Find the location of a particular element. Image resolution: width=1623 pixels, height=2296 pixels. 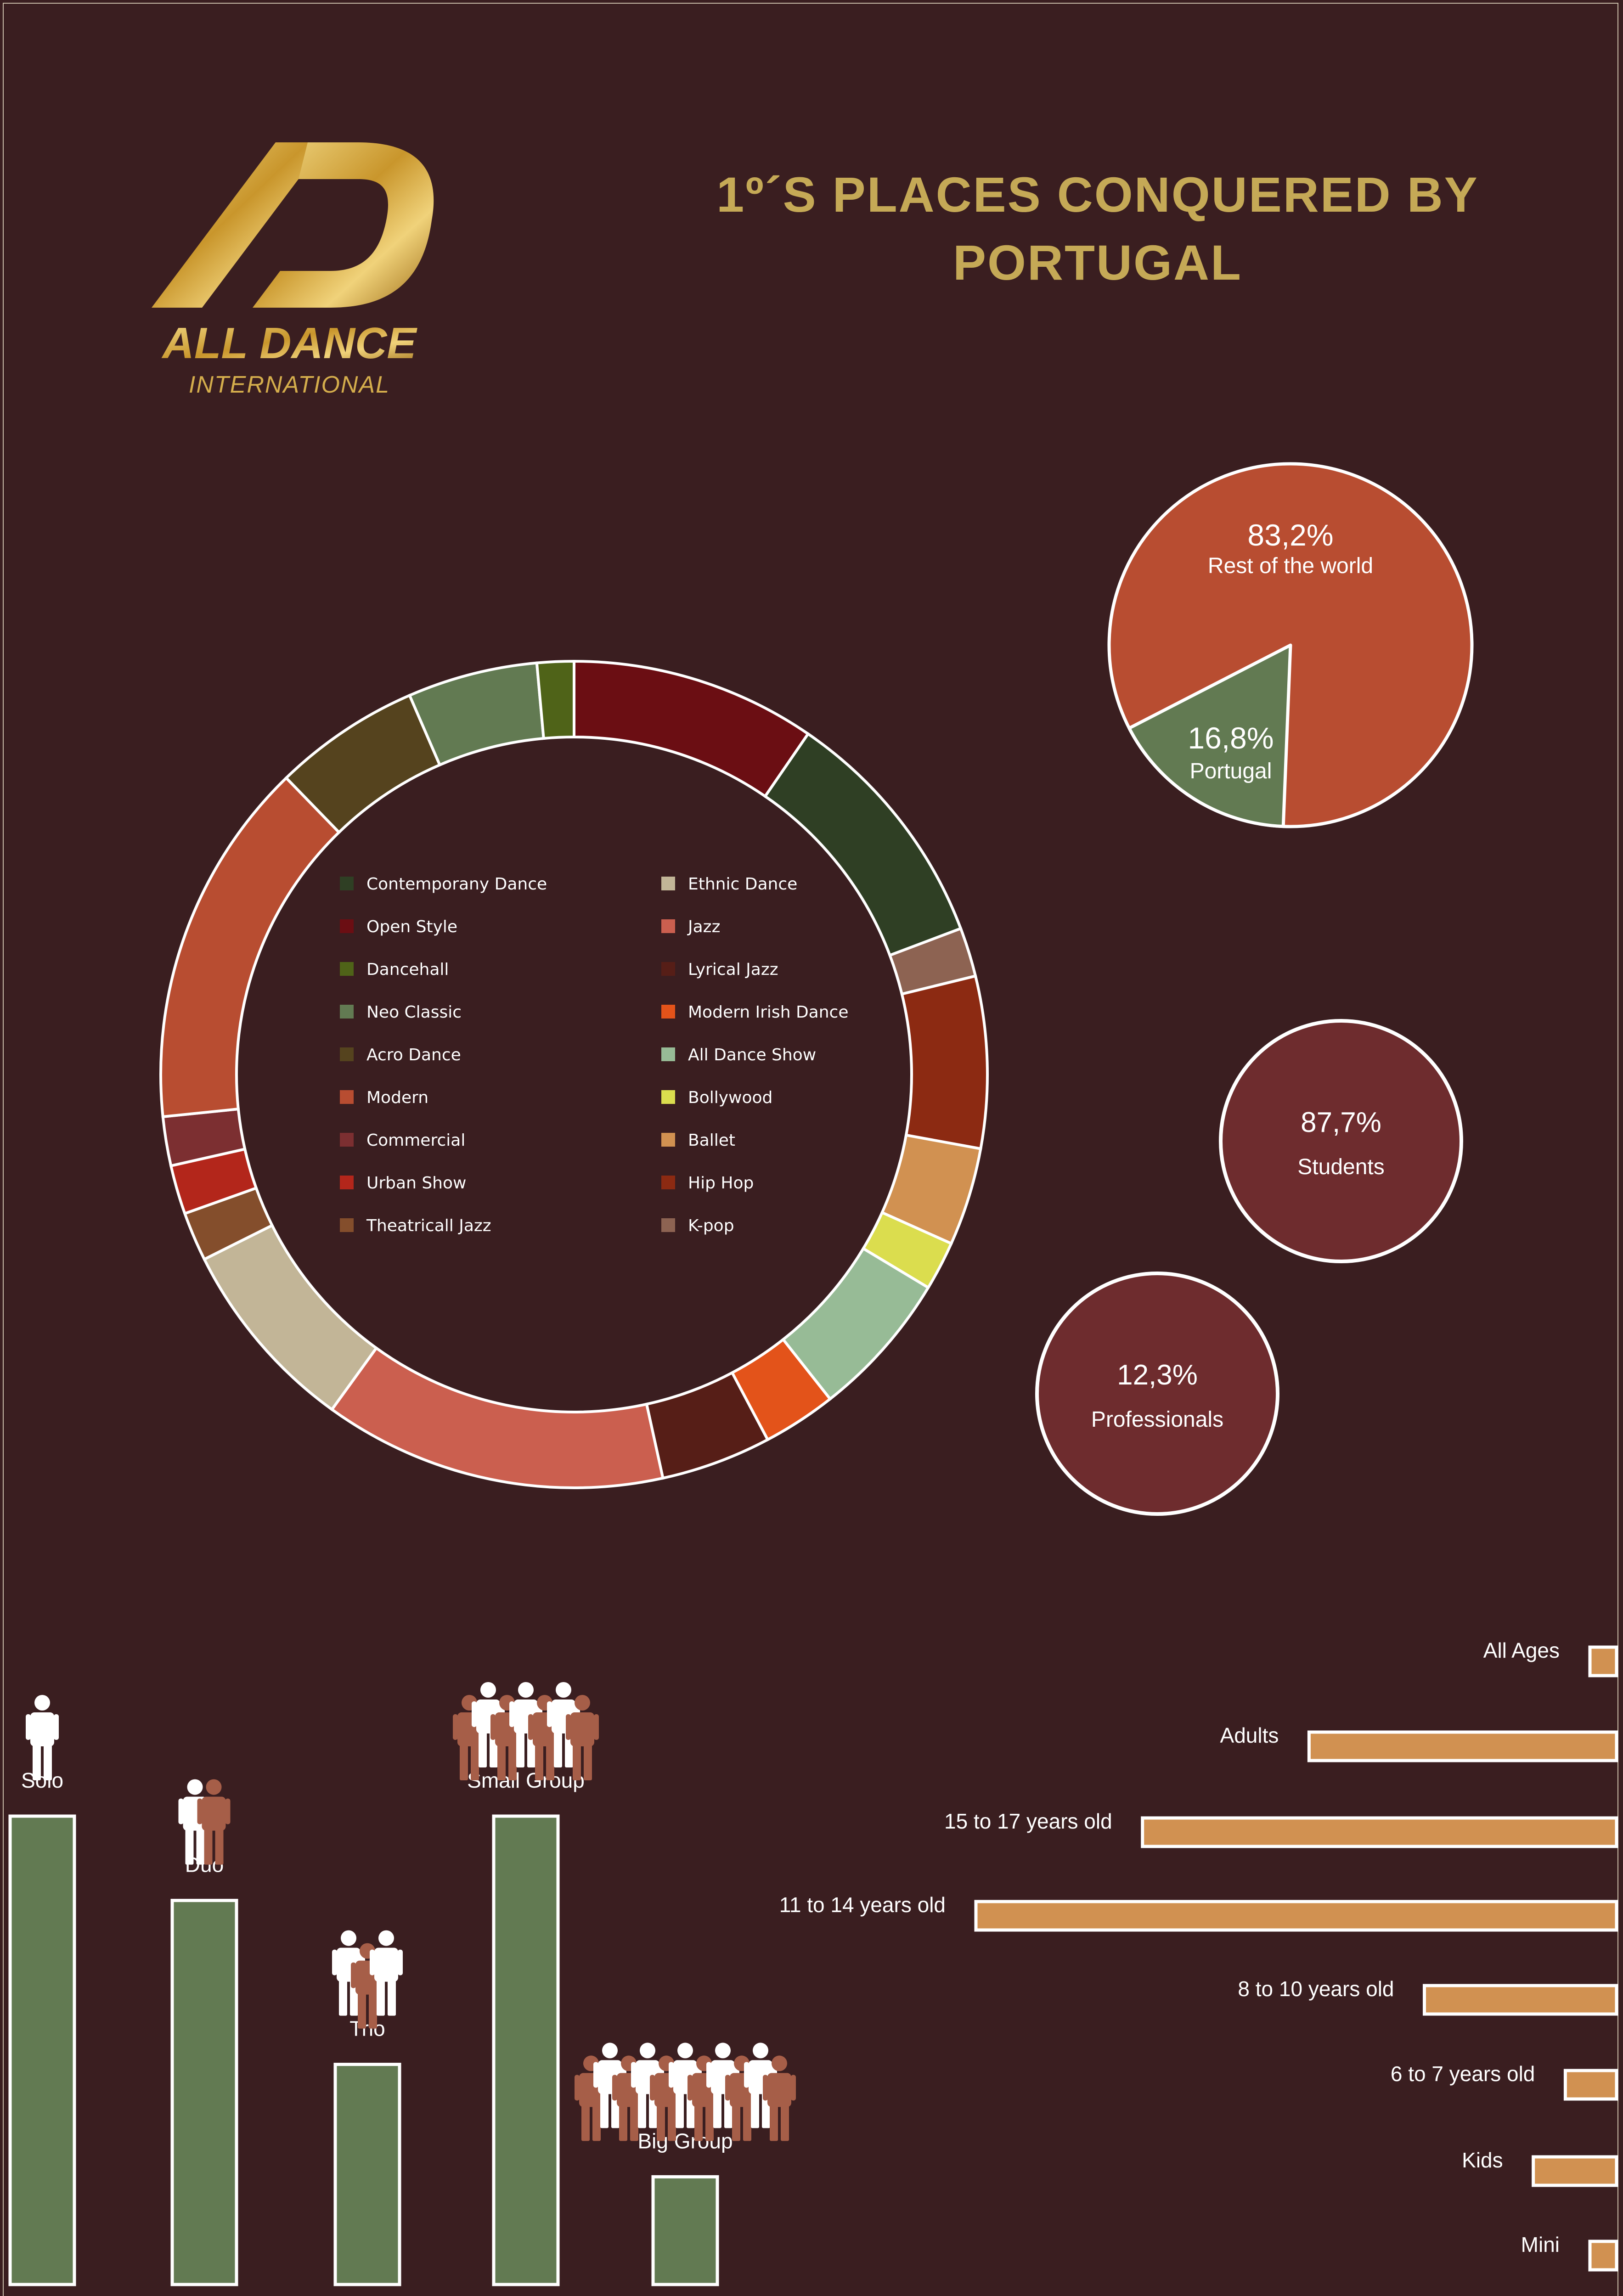

age-bar-11-to-14-years-old is located at coordinates (1296, 1916).